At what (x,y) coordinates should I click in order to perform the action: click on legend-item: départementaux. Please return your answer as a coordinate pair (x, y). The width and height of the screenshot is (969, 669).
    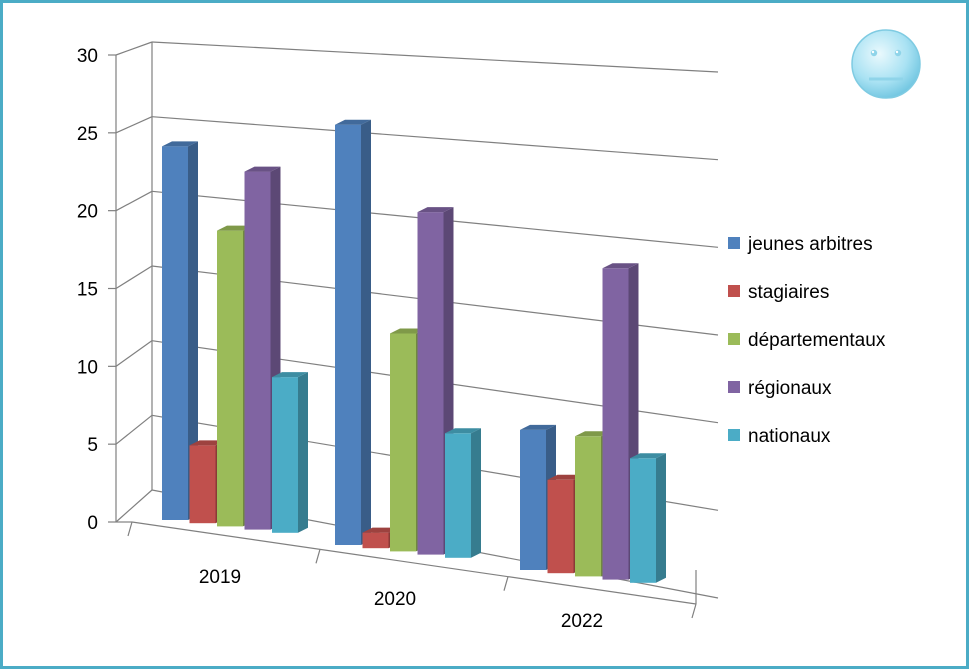
    Looking at the image, I should click on (807, 340).